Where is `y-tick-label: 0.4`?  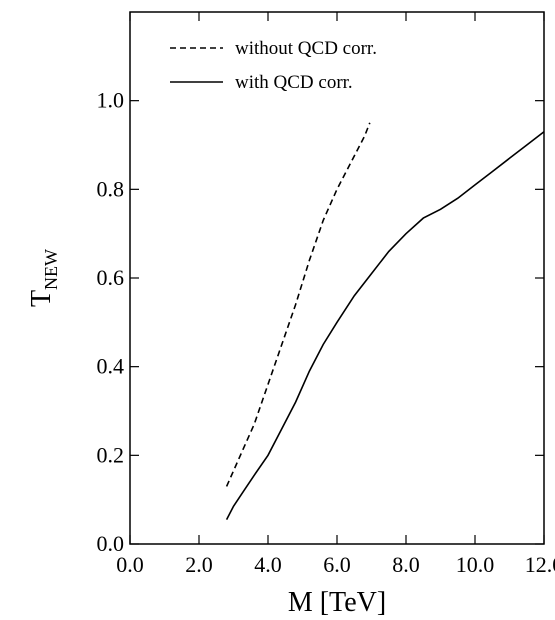
y-tick-label: 0.4 is located at coordinates (111, 366).